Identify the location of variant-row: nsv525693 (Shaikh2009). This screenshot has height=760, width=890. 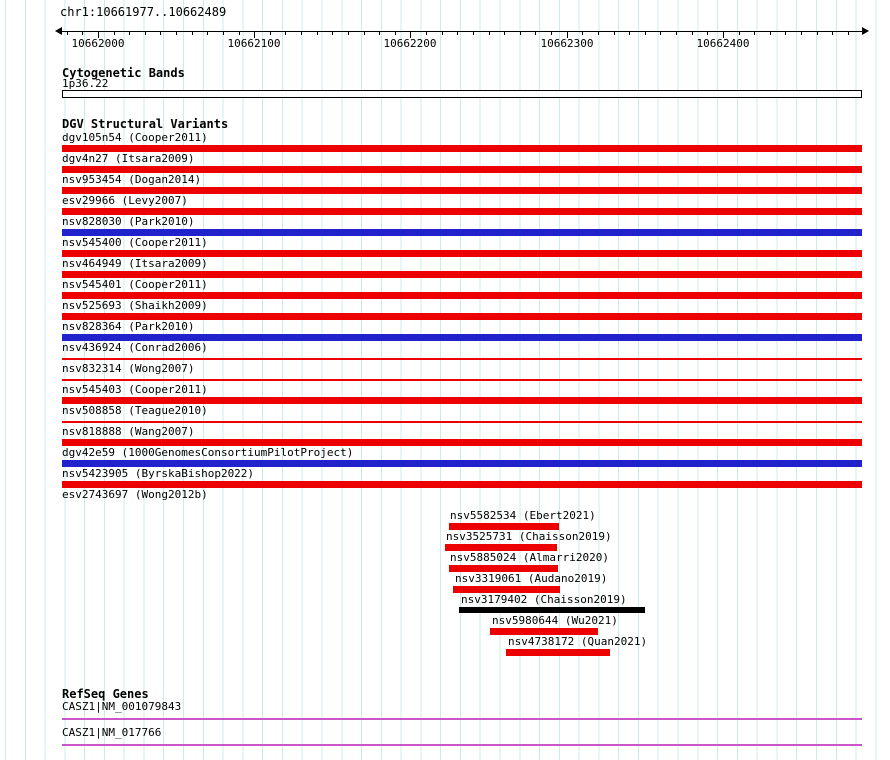
(445, 309).